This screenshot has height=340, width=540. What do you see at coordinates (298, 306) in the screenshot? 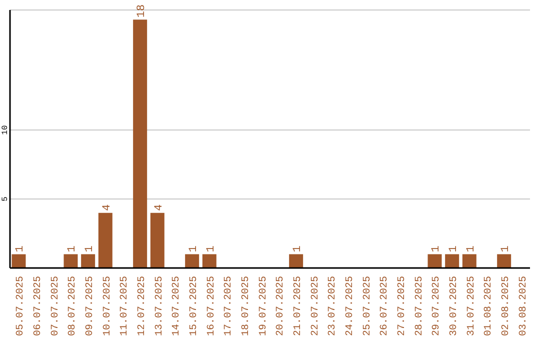
I see `x-tick-label: 21.07.2025` at bounding box center [298, 306].